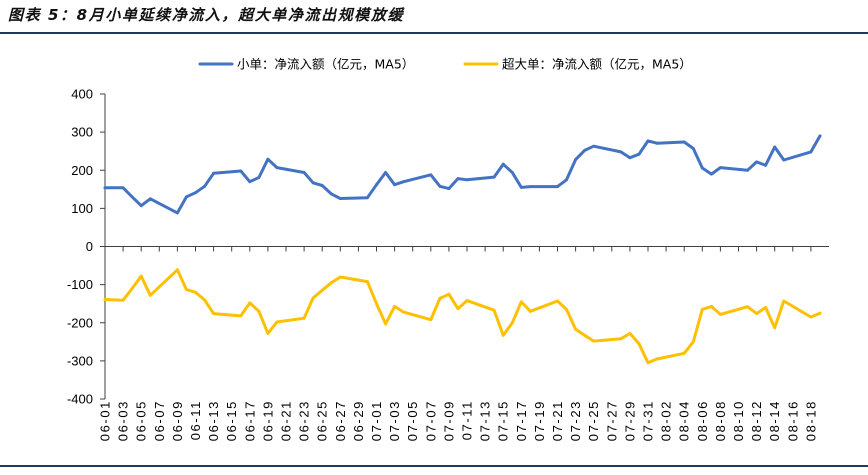  Describe the element at coordinates (82, 94) in the screenshot. I see `y-tick-label: 400` at that location.